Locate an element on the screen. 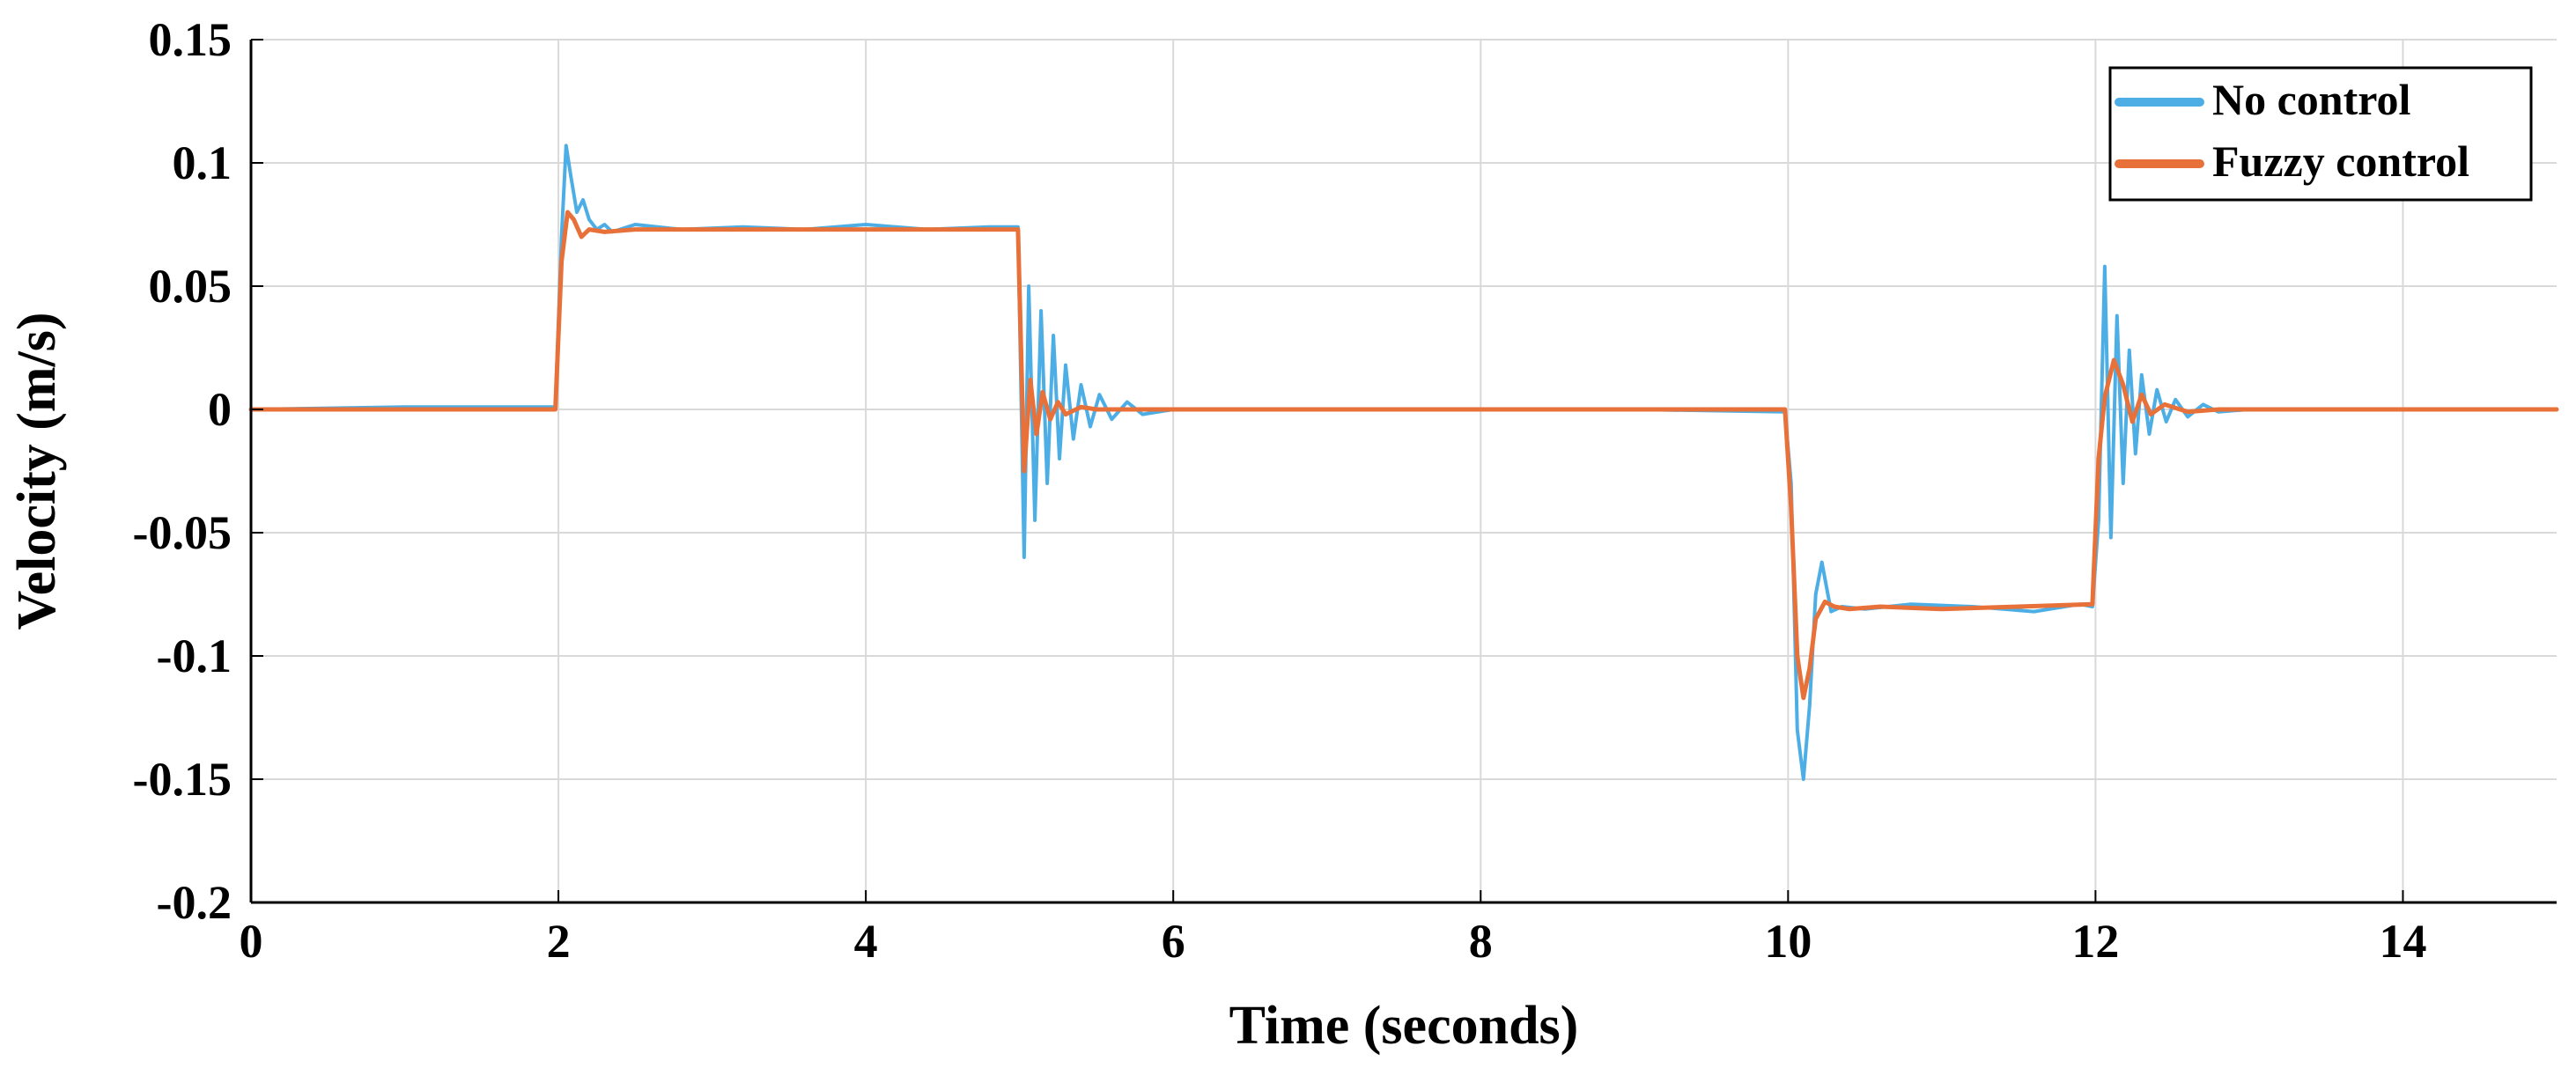 This screenshot has width=2576, height=1068. y-tick-label: 0.1 is located at coordinates (203, 162).